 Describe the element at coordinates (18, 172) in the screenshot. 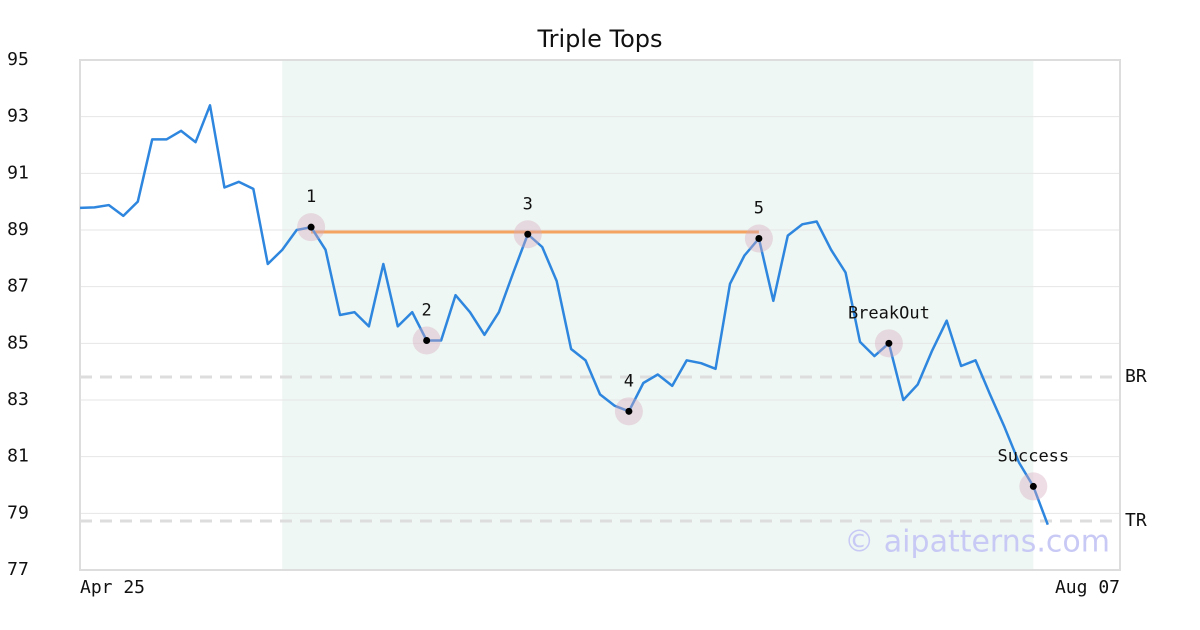

I see `y-tick-label: 91` at that location.